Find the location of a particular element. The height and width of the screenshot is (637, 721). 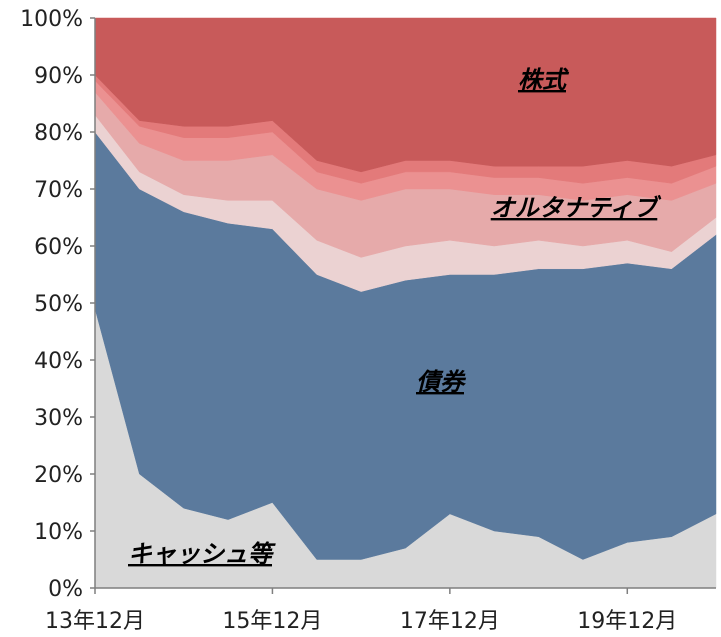

series-label-cash: キャッシュ等 is located at coordinates (202, 554).